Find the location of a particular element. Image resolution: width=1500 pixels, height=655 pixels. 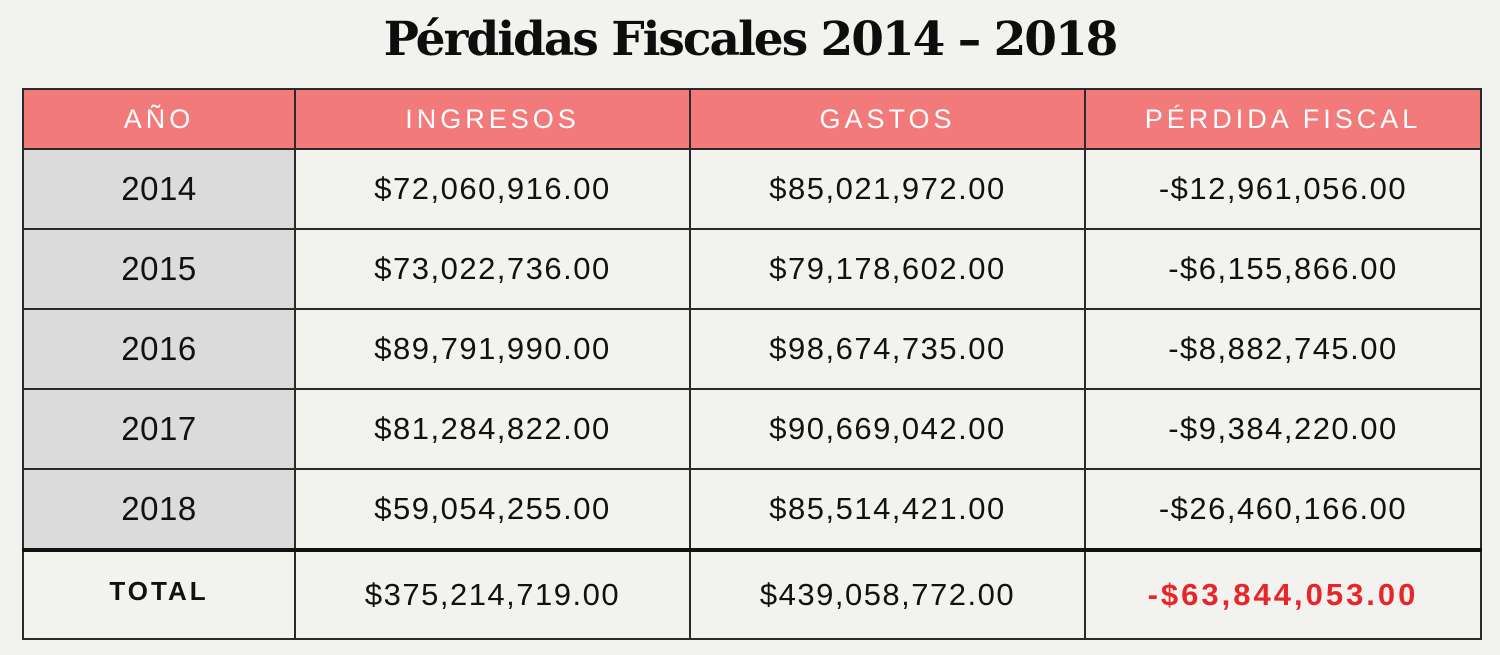

income-cell: $59,054,255.00 is located at coordinates (492, 509).